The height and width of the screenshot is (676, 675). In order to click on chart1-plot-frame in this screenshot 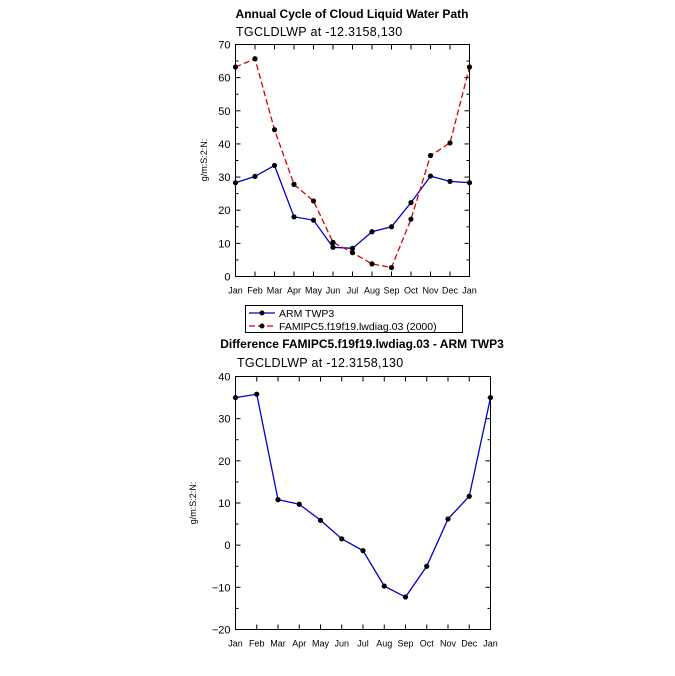, I will do `click(352, 160)`.